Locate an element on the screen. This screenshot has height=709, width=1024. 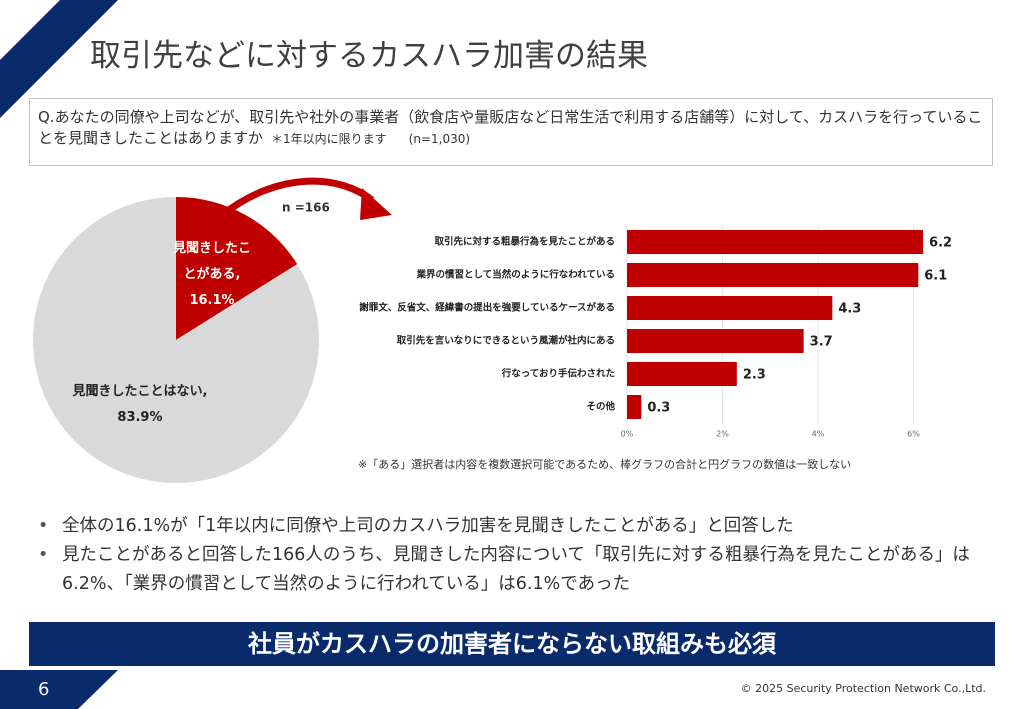
annotation: n =166 is located at coordinates (306, 208).